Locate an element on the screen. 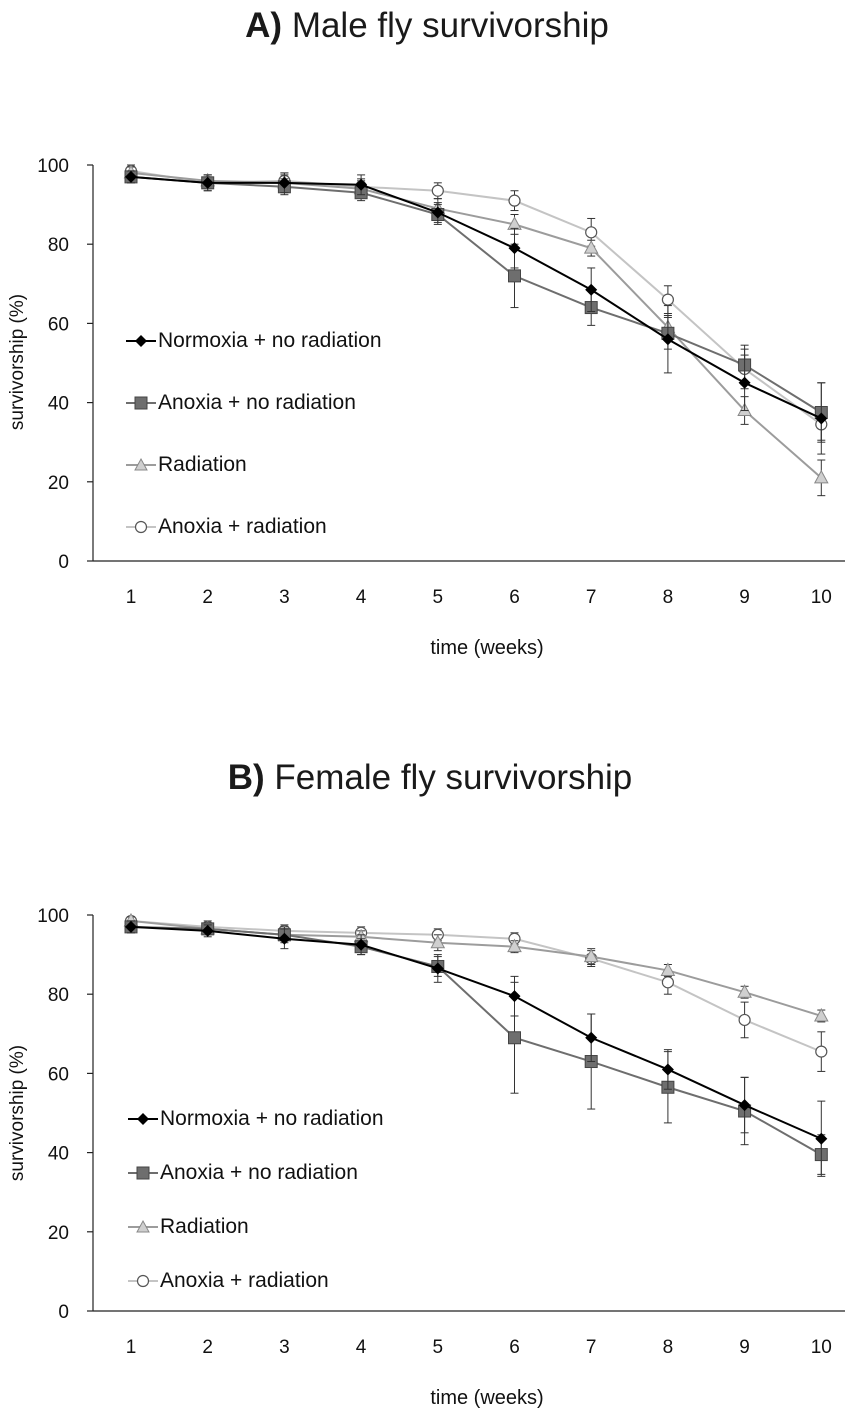 This screenshot has width=850, height=1414. legend-item: Anoxia + radiation is located at coordinates (226, 527).